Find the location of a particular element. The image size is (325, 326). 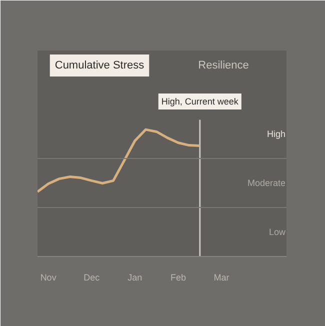

annotation: Moderate is located at coordinates (266, 183).